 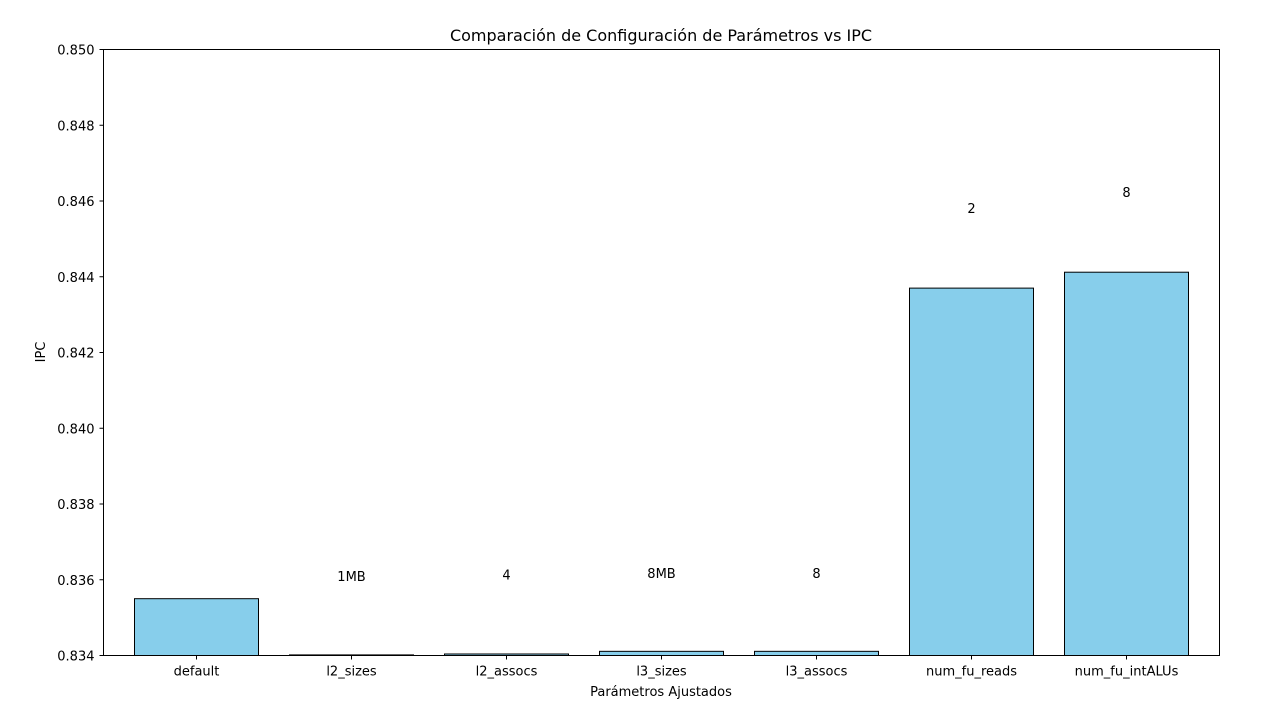 I want to click on y-tick-label-0.846: 0.846, so click(x=75, y=202).